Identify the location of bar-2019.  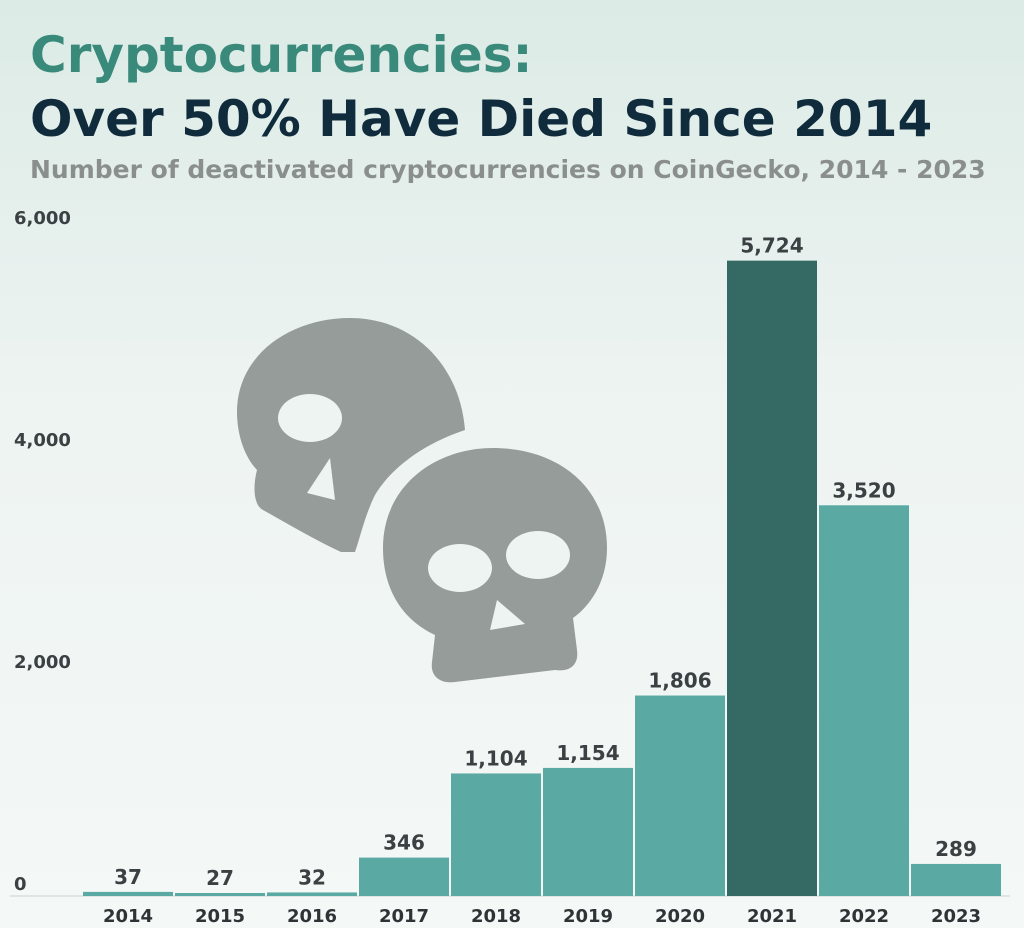
(588, 831).